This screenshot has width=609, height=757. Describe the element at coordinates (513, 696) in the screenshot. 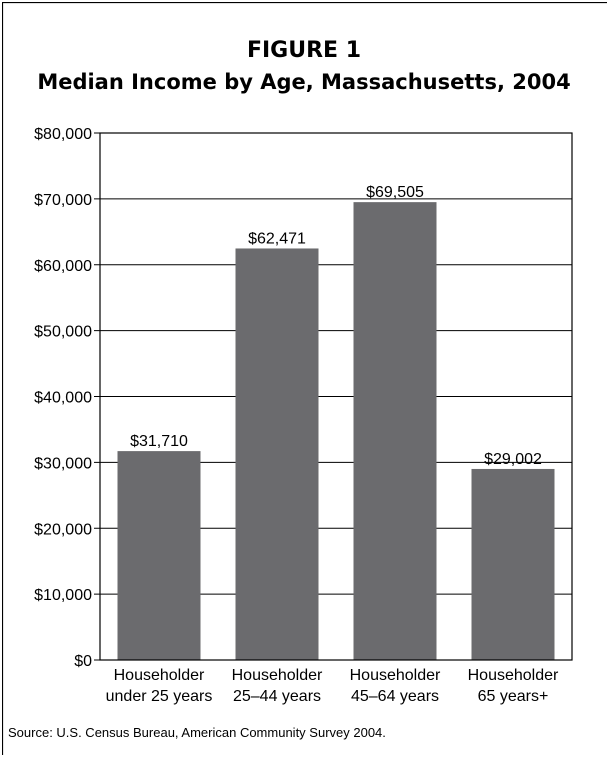

I see `x-category-label: 65 years+` at that location.